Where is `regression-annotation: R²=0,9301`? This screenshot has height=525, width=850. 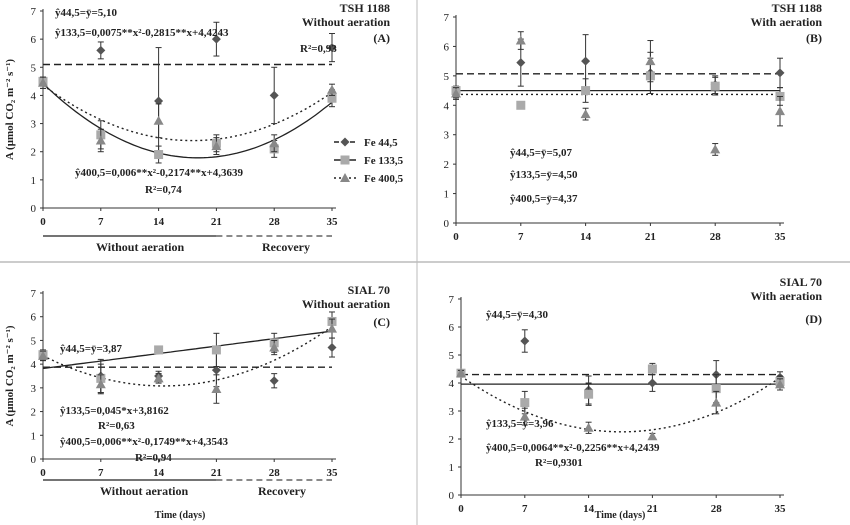 regression-annotation: R²=0,9301 is located at coordinates (559, 463).